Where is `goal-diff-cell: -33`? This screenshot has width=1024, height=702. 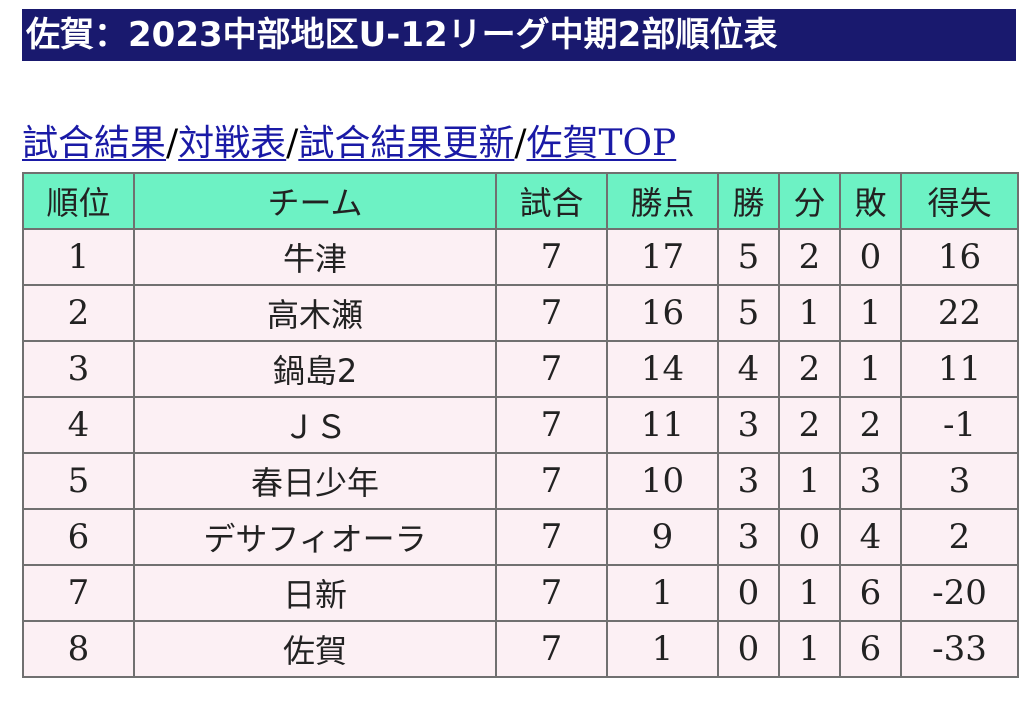
goal-diff-cell: -33 is located at coordinates (959, 649).